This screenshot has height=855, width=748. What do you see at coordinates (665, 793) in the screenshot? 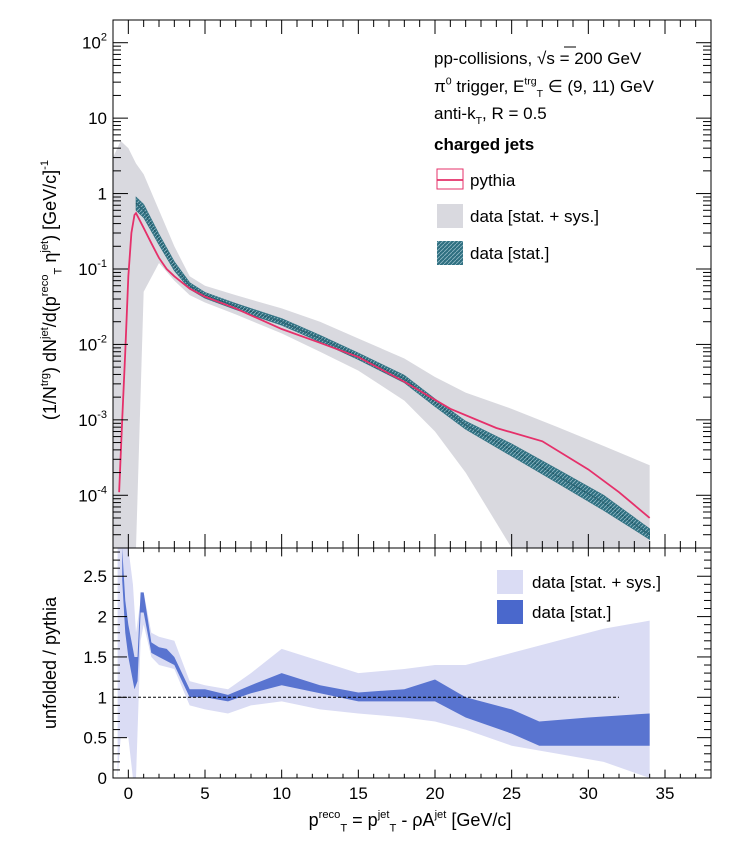
I see `bottom-x-tick-label: 35` at bounding box center [665, 793].